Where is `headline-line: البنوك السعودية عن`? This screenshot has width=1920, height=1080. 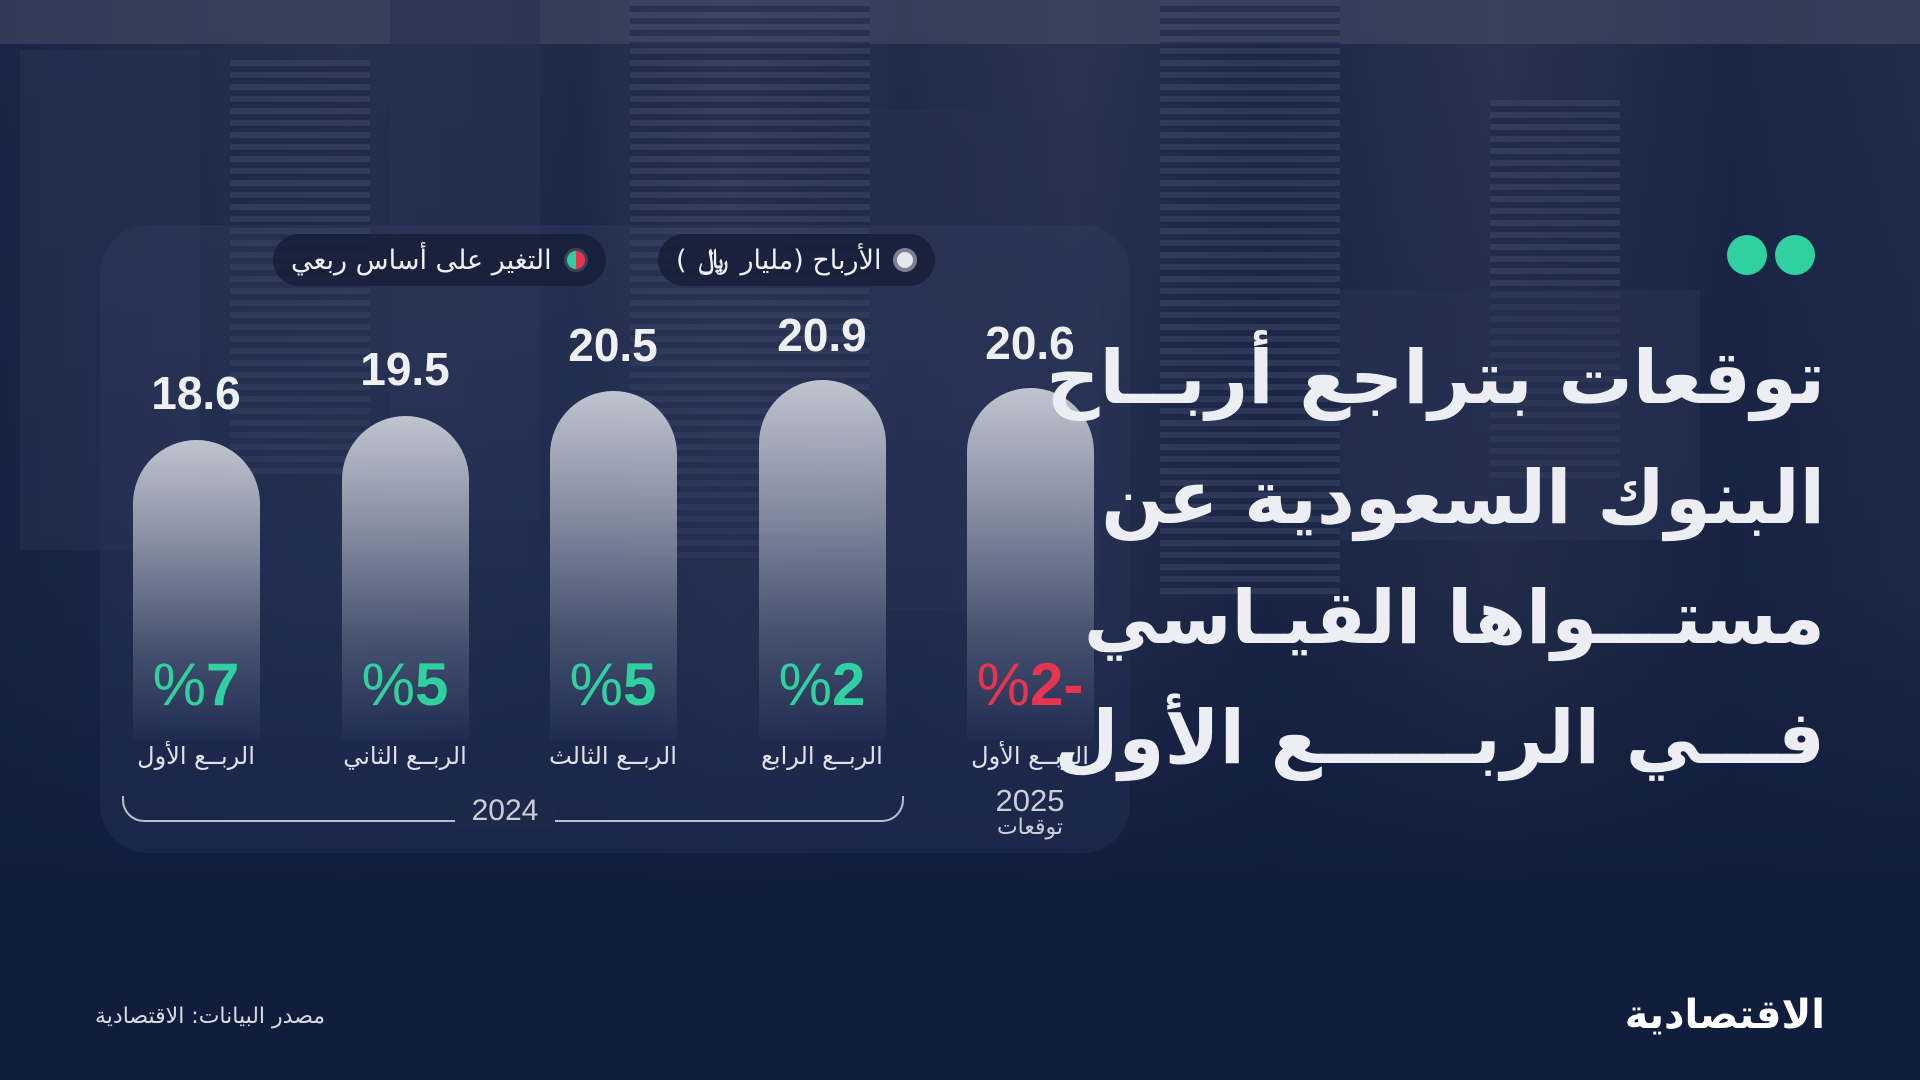
headline-line: البنوك السعودية عن is located at coordinates (1463, 498).